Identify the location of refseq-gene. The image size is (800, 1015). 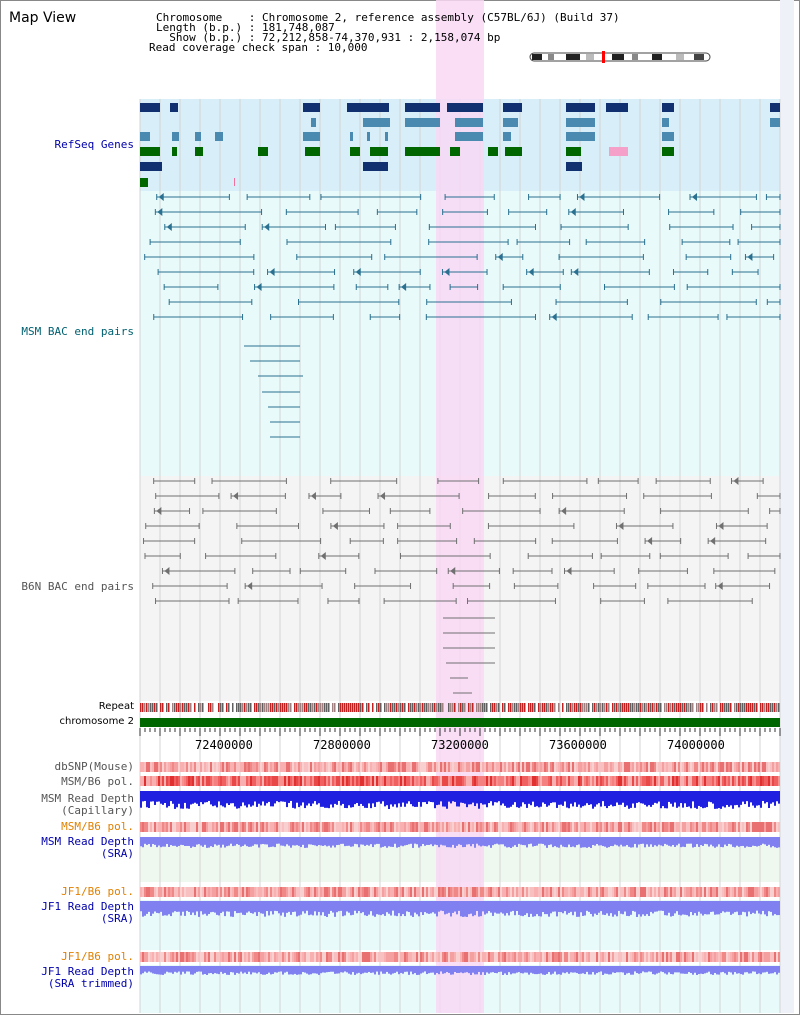
(311, 107).